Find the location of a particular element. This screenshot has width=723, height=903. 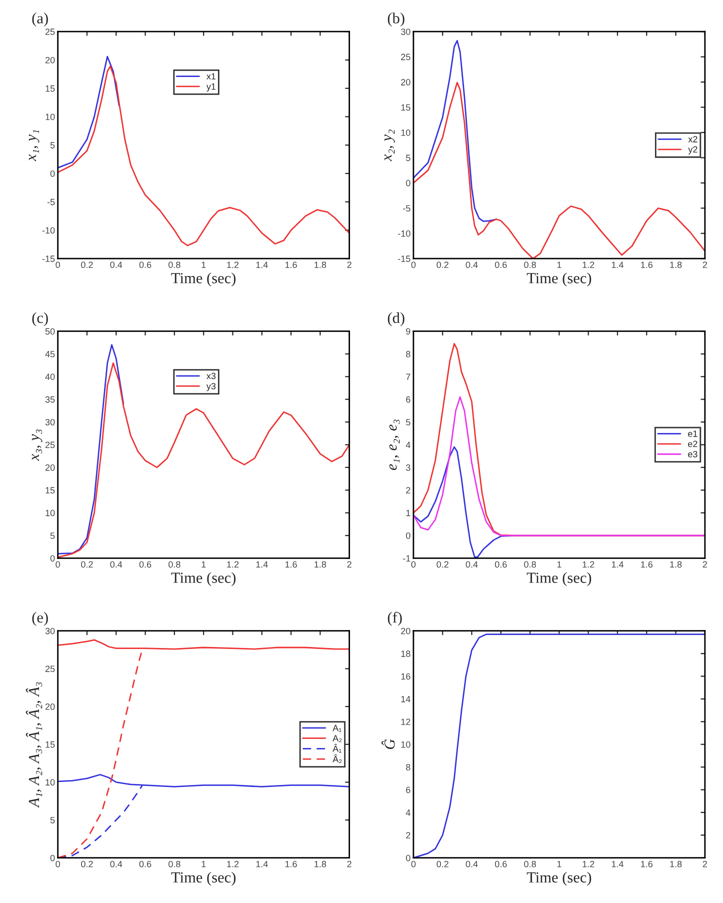

y-tick-label: 7 is located at coordinates (408, 377).